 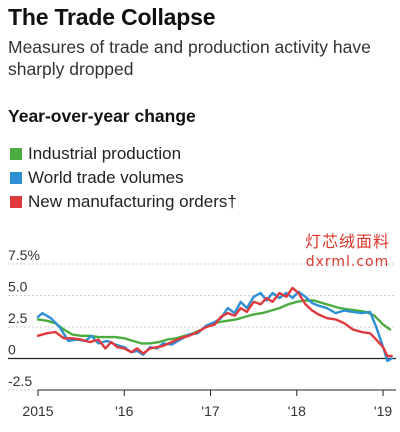 I want to click on series-line-new-manufacturing-orders, so click(x=214, y=322).